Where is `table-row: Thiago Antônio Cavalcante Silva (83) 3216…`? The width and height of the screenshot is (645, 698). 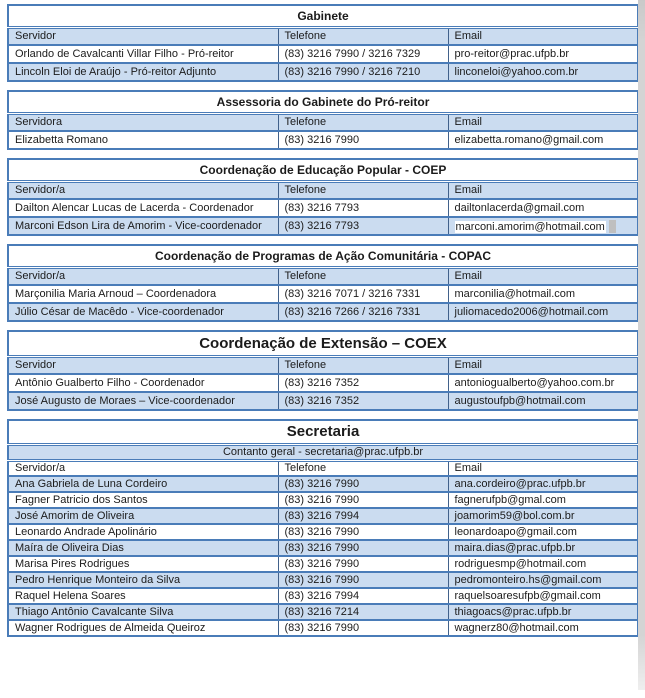
table-row: Thiago Antônio Cavalcante Silva (83) 3216… is located at coordinates (323, 612).